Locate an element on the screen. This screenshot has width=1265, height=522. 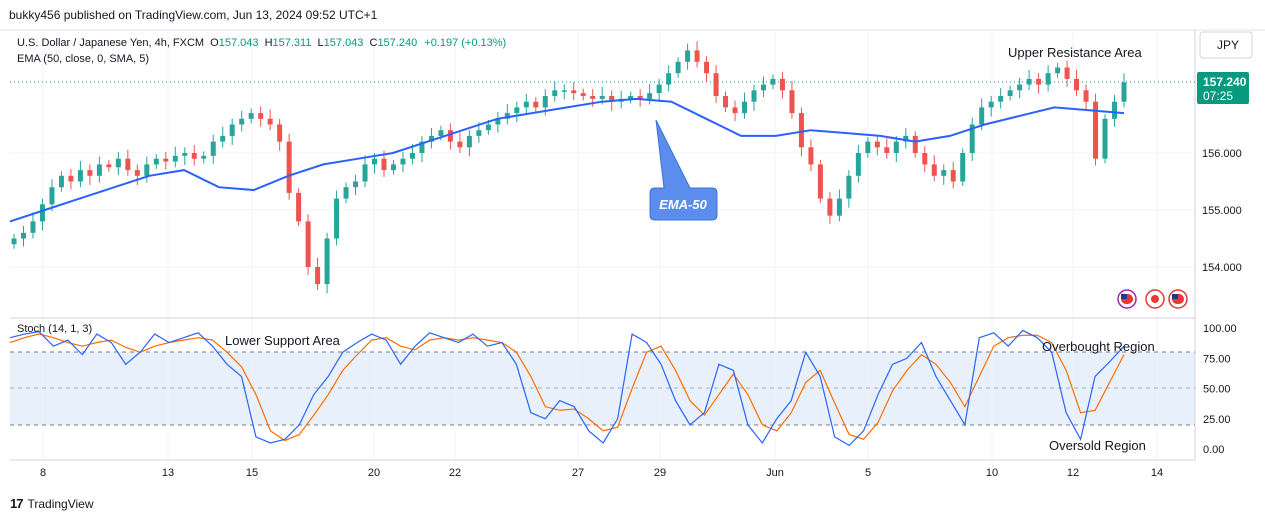
price-tick-label: 155.000 is located at coordinates (1222, 211).